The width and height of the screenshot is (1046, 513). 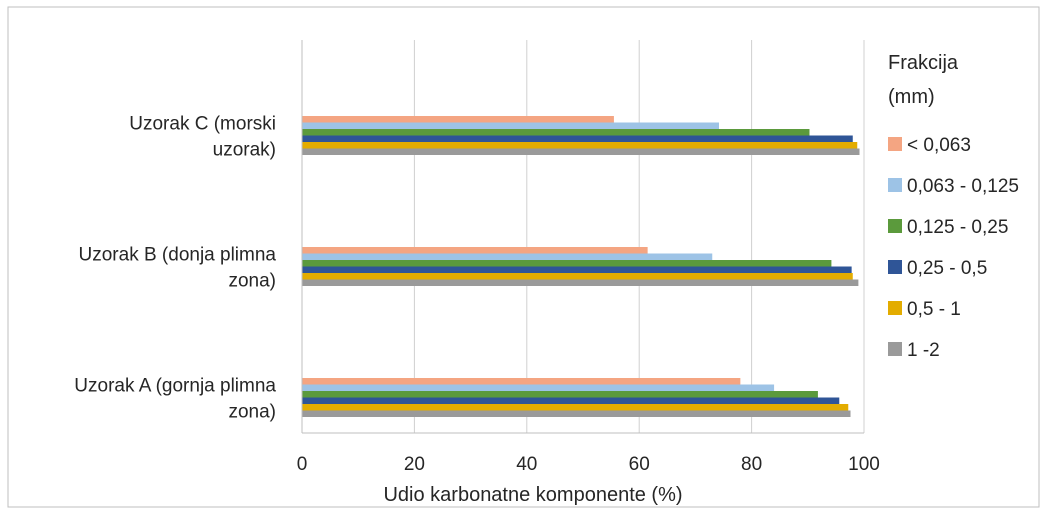 What do you see at coordinates (911, 97) in the screenshot?
I see `legend-title: (mm)` at bounding box center [911, 97].